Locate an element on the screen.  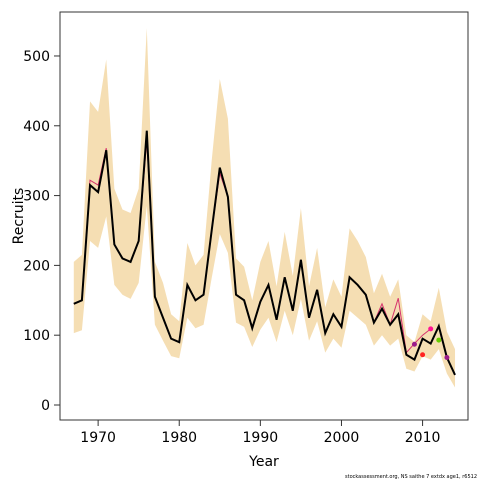
y-tick-label: 500 is located at coordinates (36, 57).